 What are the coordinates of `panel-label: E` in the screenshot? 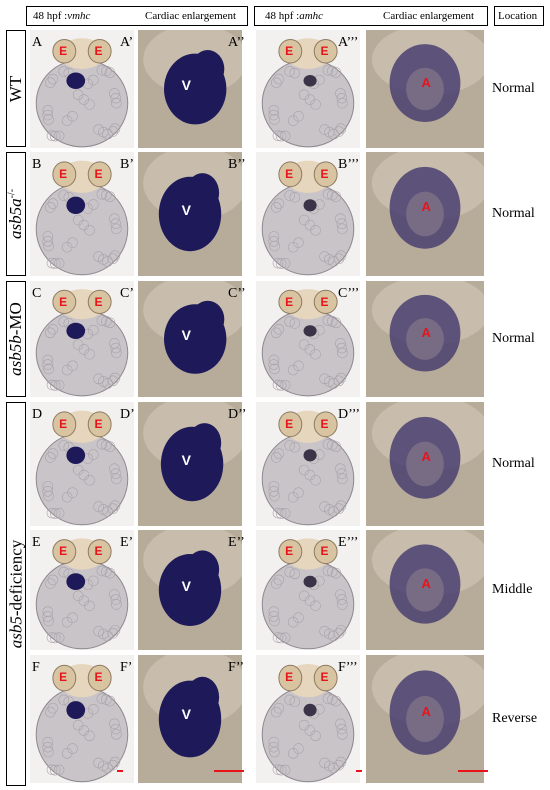 It's located at (36, 542).